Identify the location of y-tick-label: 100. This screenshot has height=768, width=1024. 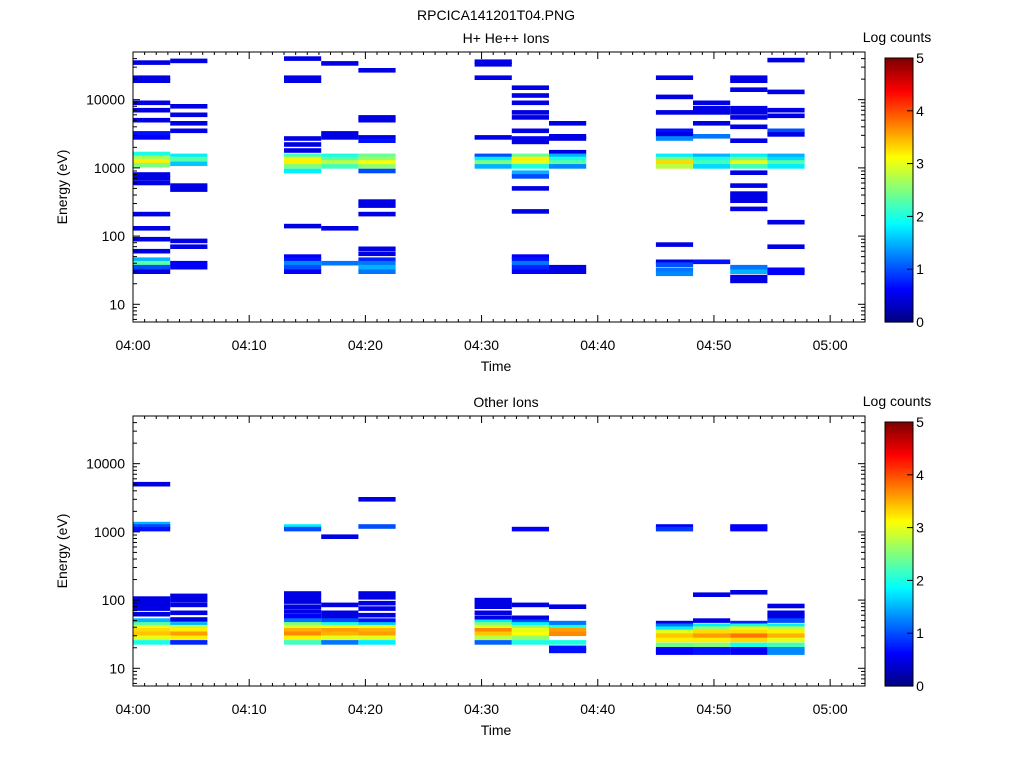
(114, 600).